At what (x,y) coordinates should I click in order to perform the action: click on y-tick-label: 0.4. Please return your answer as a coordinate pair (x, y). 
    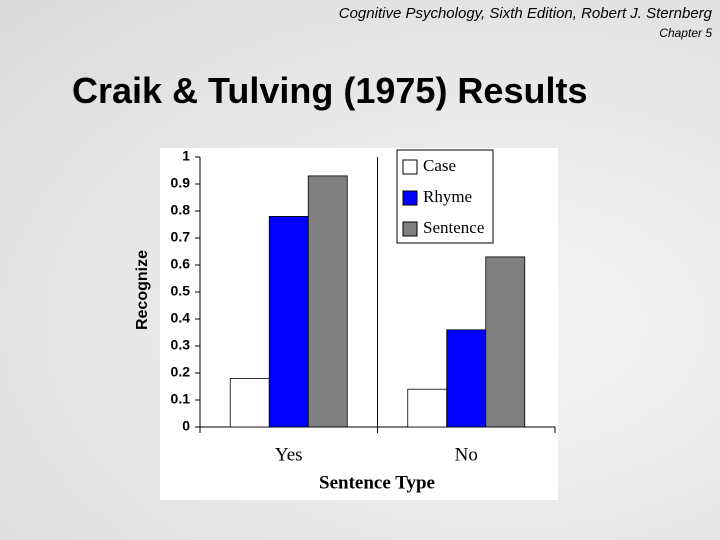
    Looking at the image, I should click on (181, 318).